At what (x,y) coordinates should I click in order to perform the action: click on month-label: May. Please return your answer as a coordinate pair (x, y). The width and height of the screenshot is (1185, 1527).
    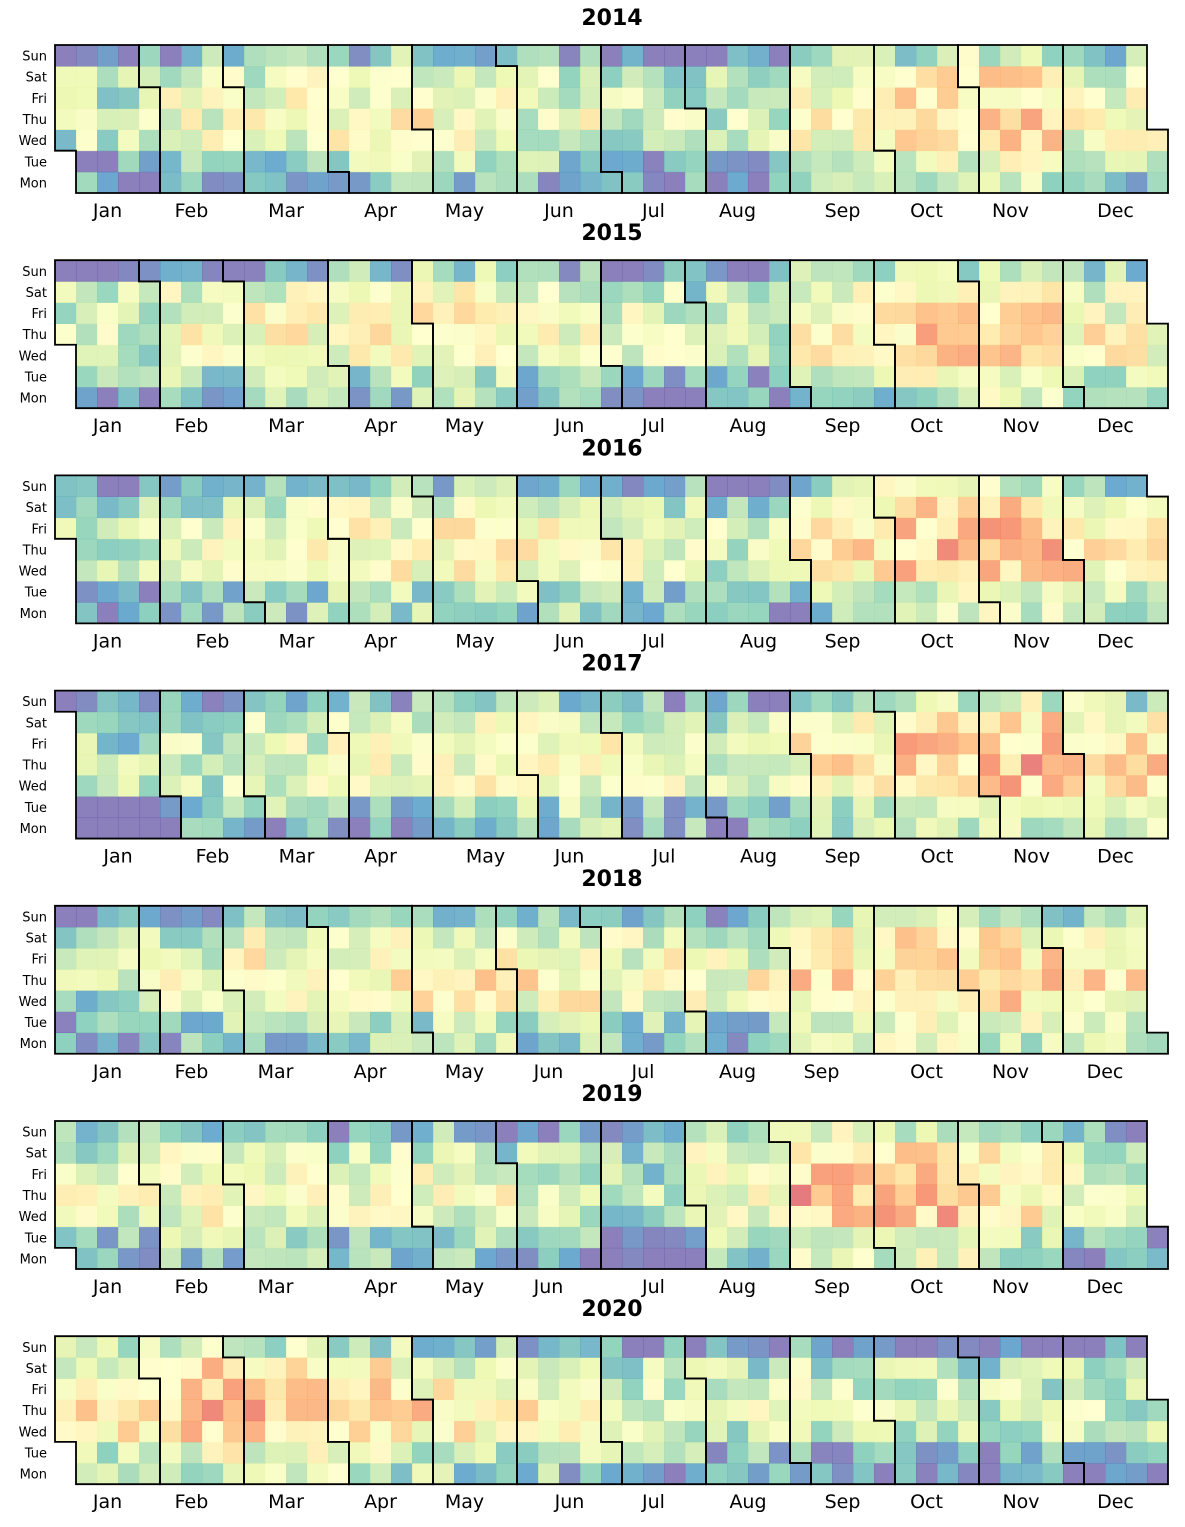
    Looking at the image, I should click on (464, 1502).